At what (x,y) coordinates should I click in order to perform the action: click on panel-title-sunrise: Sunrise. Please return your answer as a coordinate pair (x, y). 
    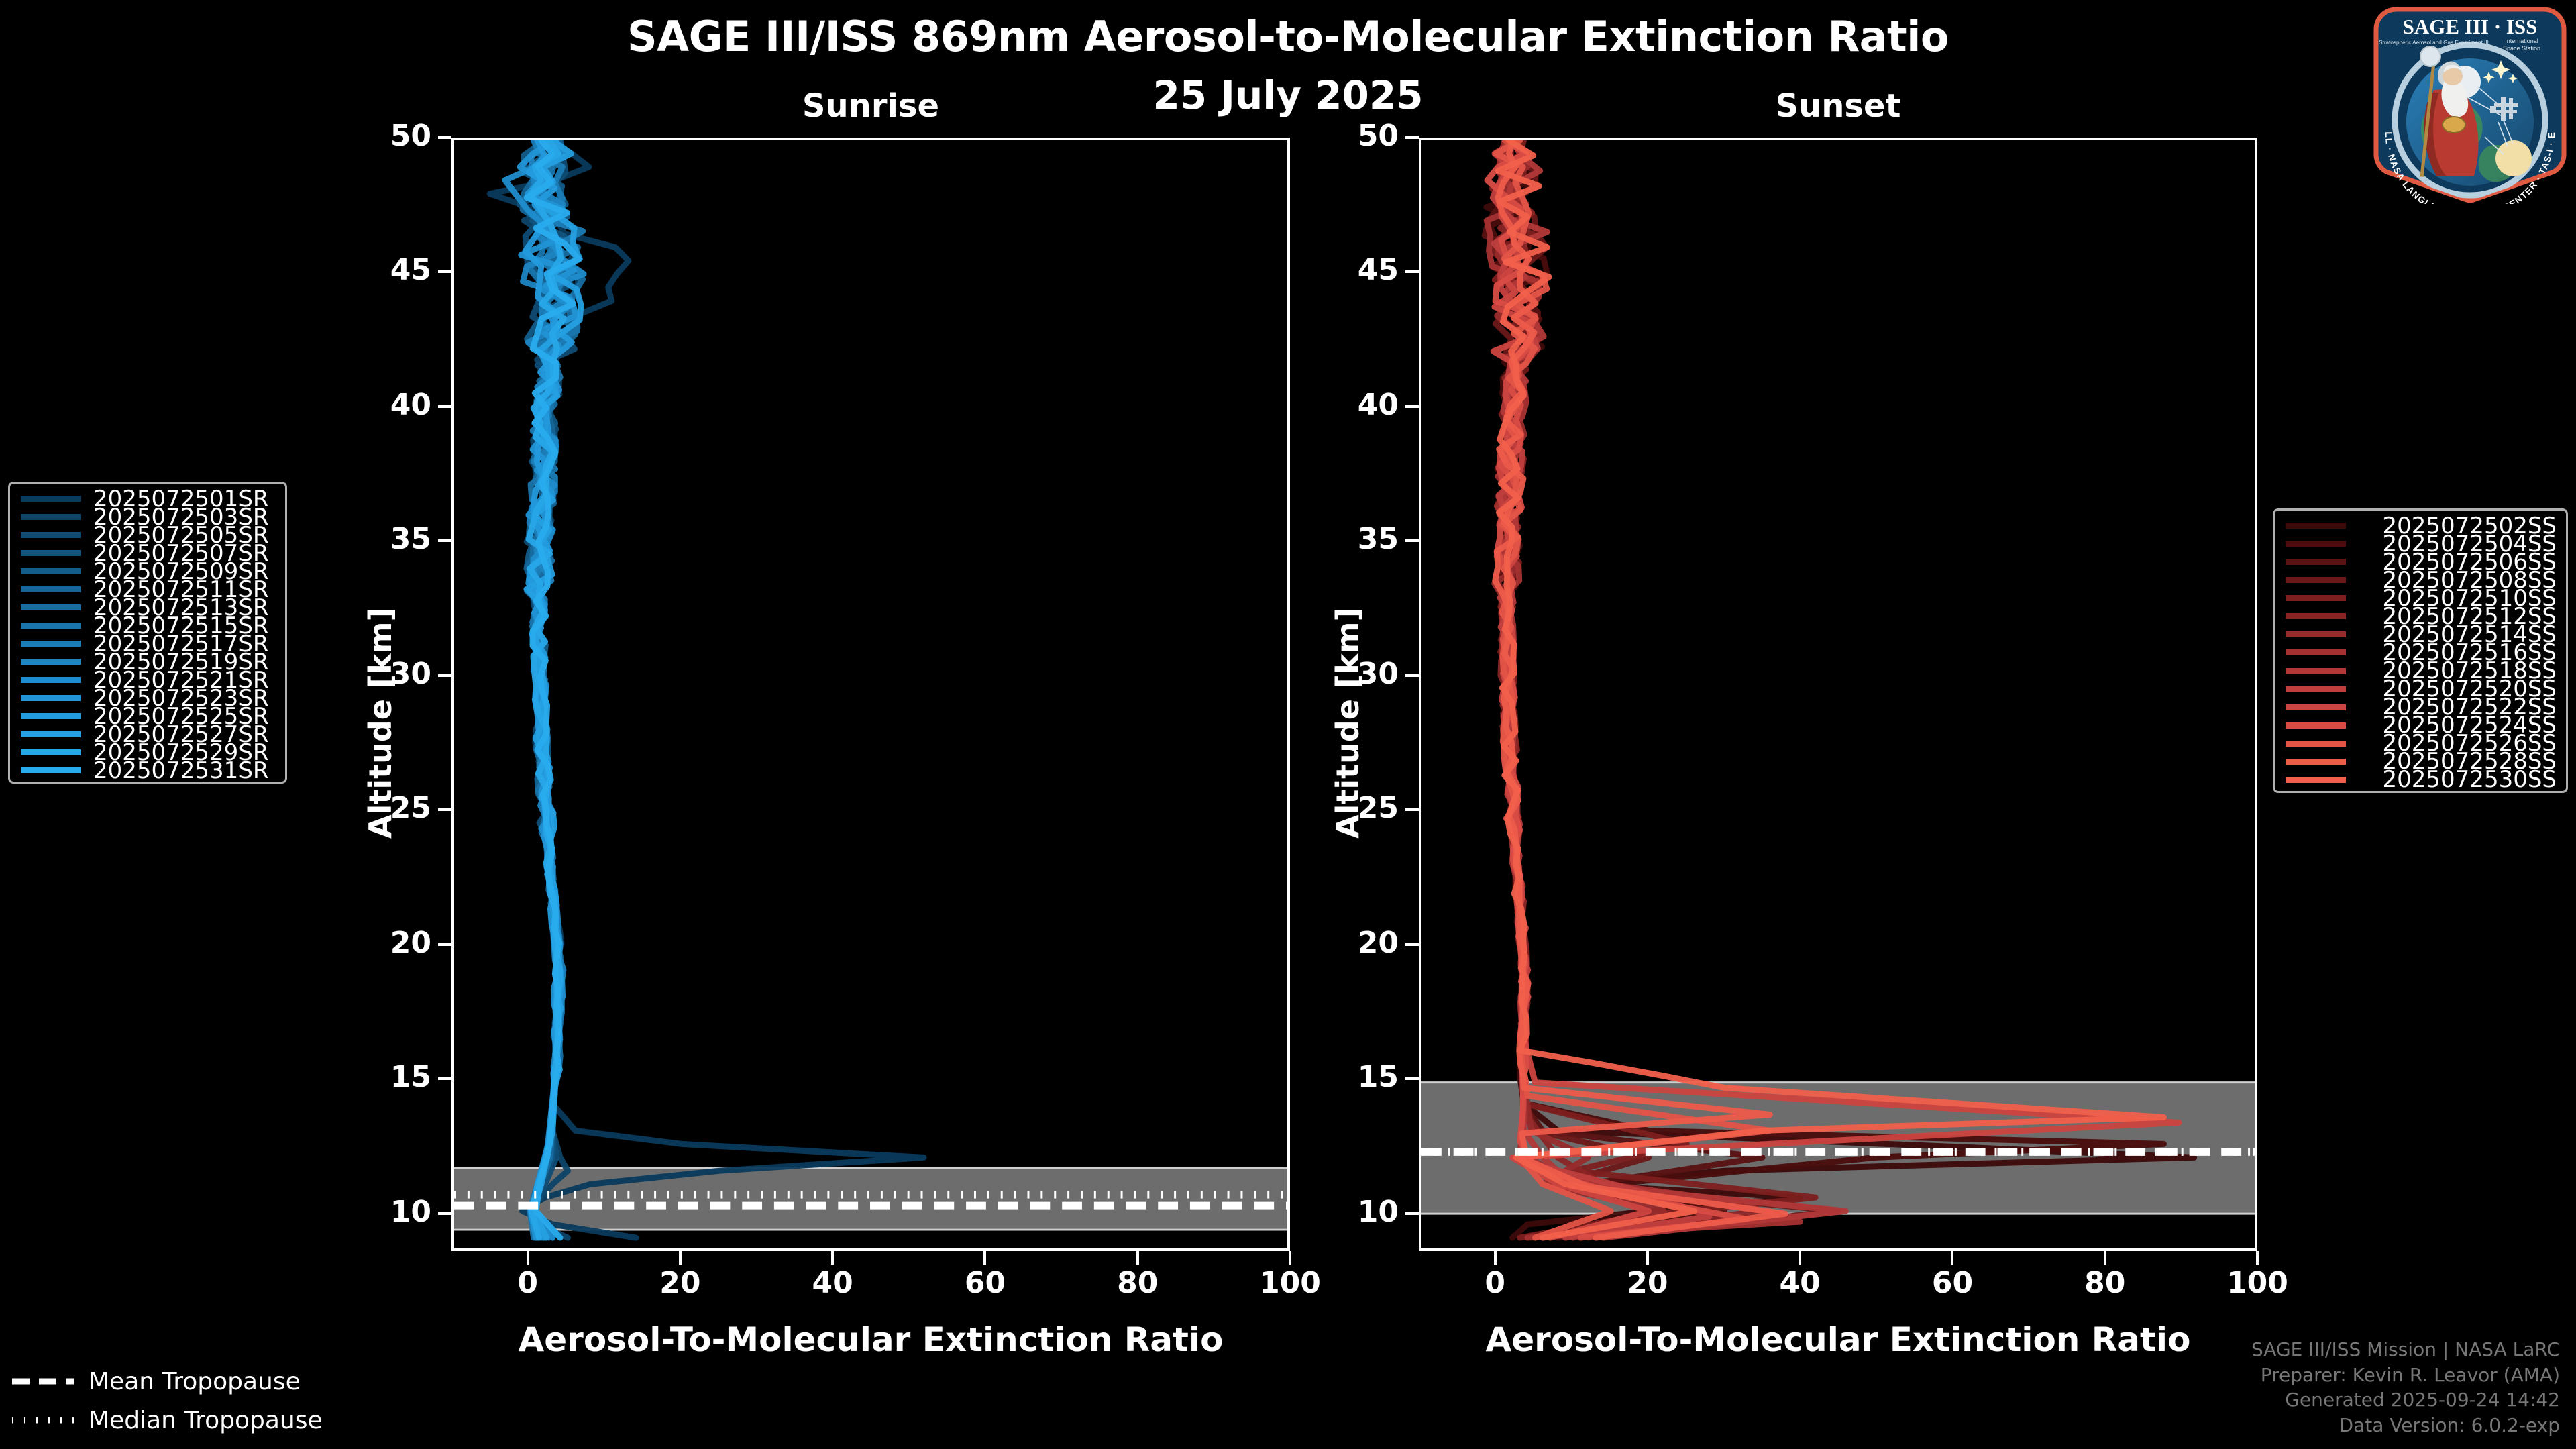
    Looking at the image, I should click on (871, 106).